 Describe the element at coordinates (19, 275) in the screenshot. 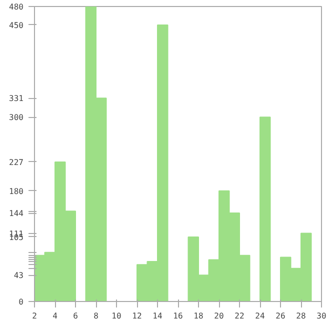

I see `y-tick-label: 43` at that location.